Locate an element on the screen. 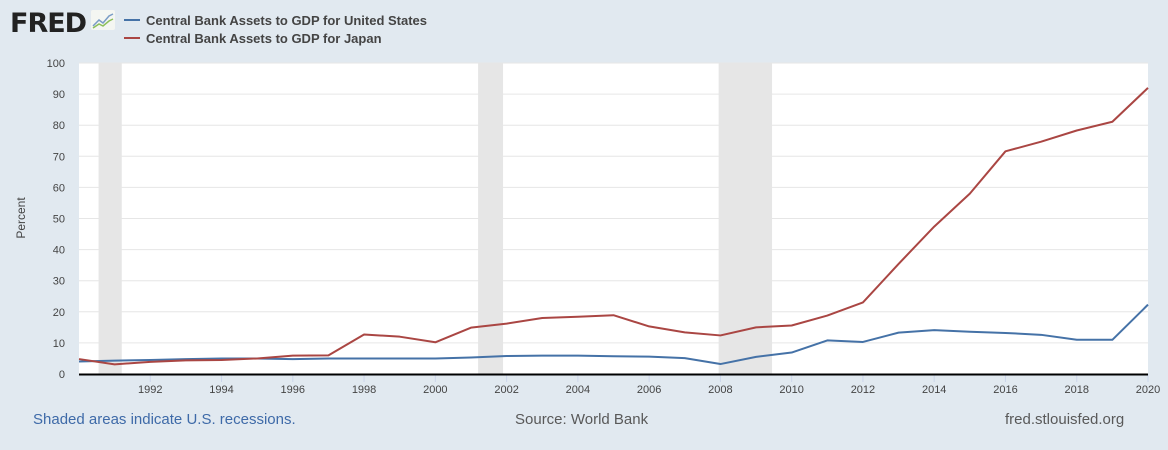 This screenshot has height=450, width=1168. x-tick-label: 2000 is located at coordinates (435, 390).